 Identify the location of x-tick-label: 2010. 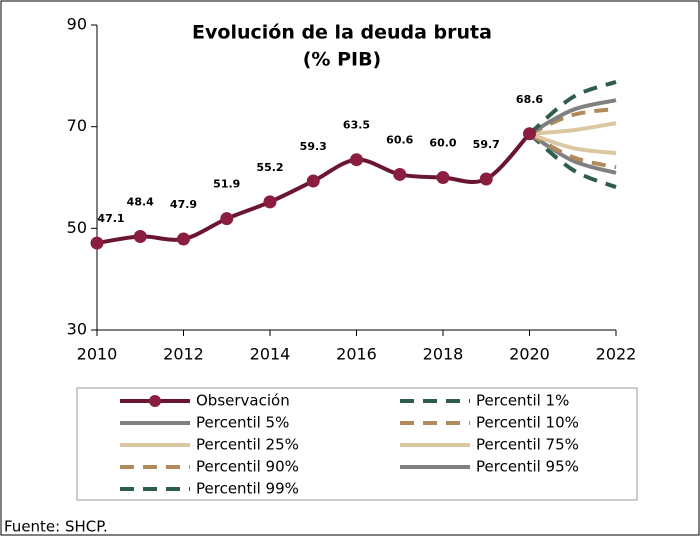
(97, 354).